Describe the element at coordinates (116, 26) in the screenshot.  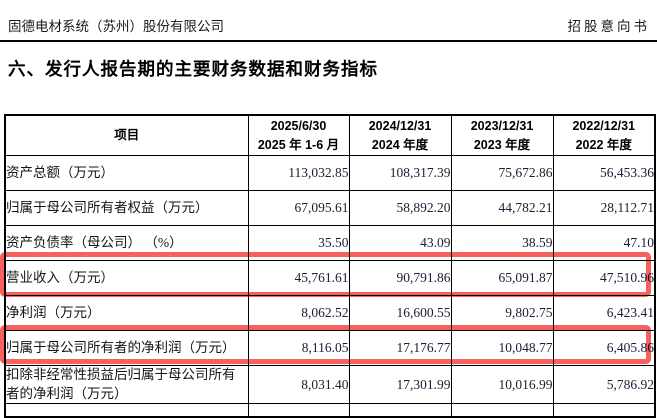
I see `company-name: 固德电材系统（苏州）股份有限公司` at that location.